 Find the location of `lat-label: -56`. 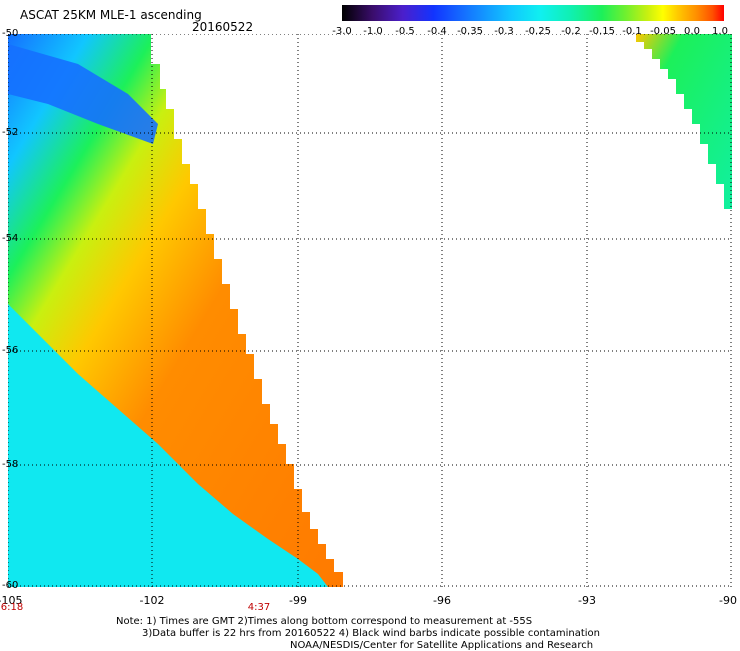

lat-label: -56 is located at coordinates (10, 350).